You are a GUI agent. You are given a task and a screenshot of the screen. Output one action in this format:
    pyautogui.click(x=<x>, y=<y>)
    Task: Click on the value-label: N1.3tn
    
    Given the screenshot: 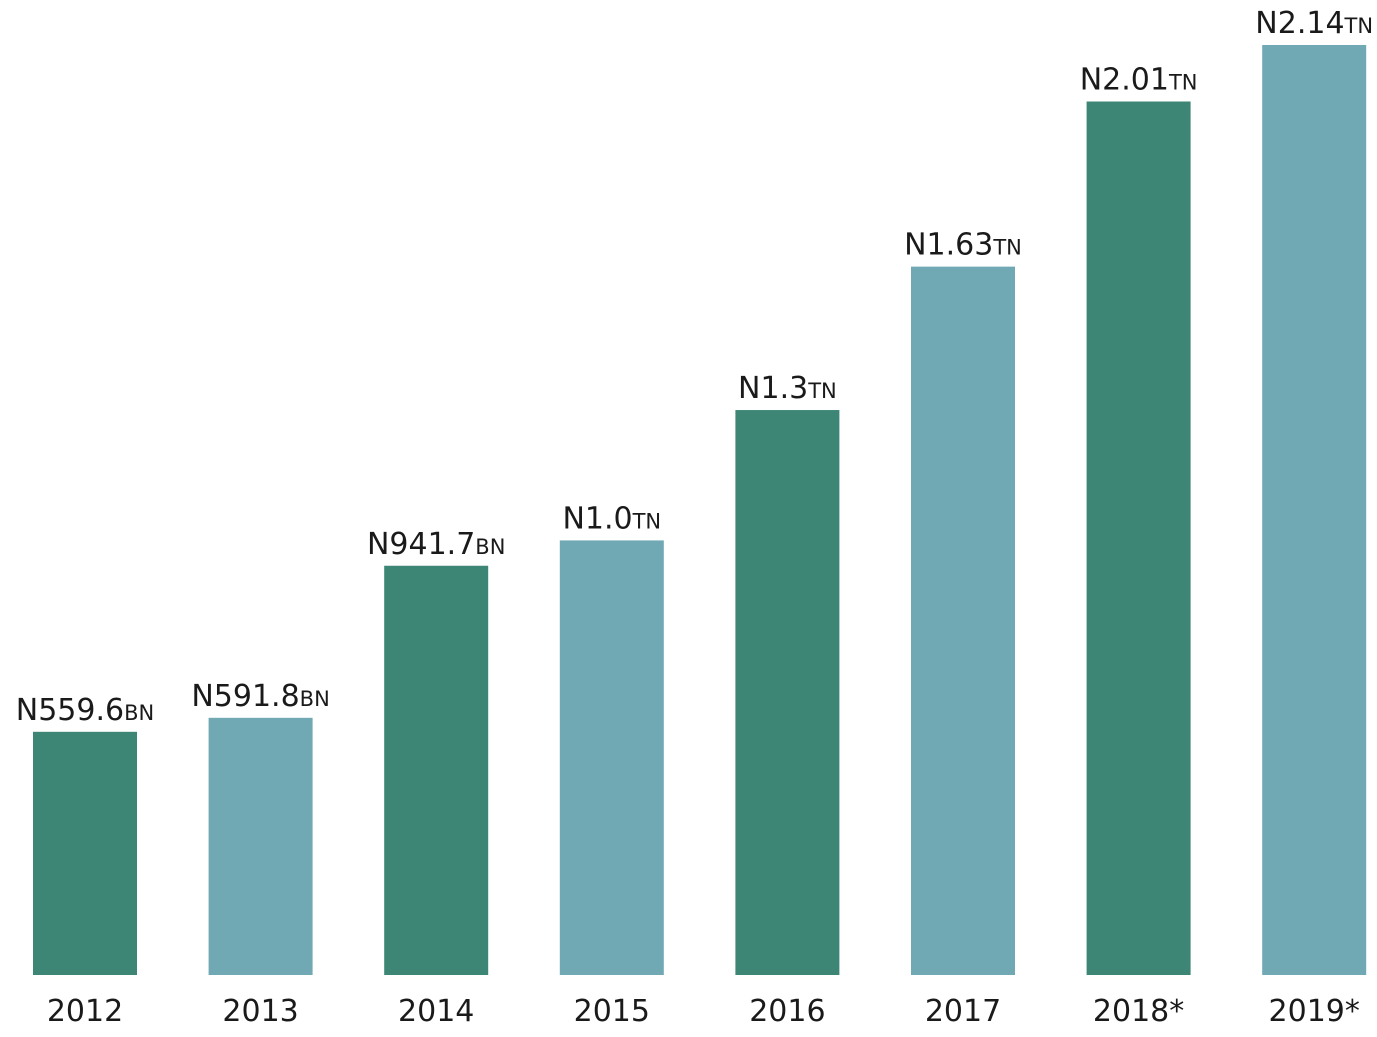 What is the action you would take?
    pyautogui.click(x=787, y=388)
    